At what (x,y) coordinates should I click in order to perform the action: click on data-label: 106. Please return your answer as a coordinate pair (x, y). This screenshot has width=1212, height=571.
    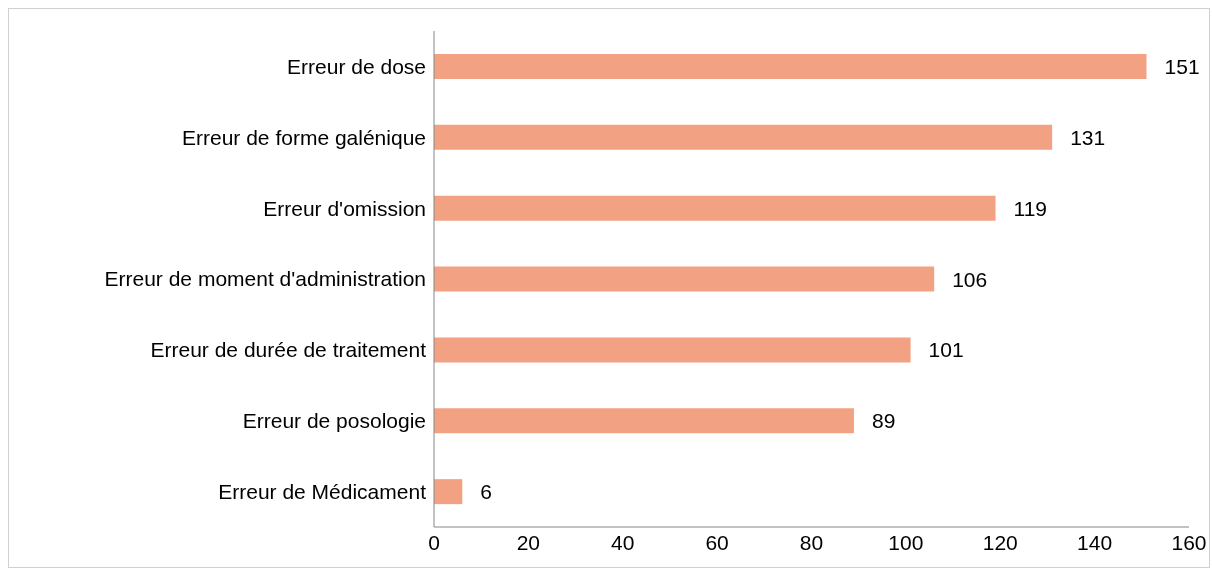
    Looking at the image, I should click on (970, 279).